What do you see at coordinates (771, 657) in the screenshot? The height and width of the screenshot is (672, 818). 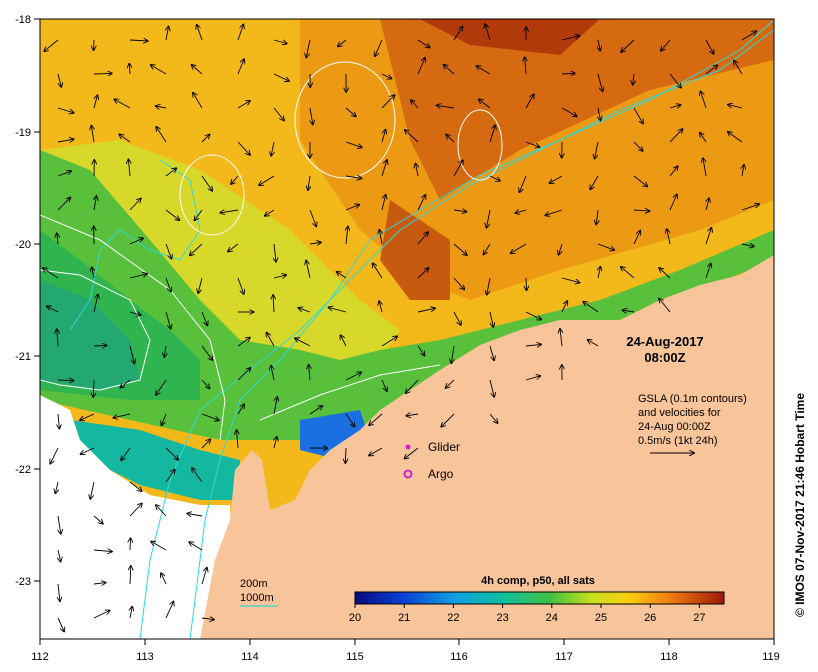 I see `lon-tick: 119` at bounding box center [771, 657].